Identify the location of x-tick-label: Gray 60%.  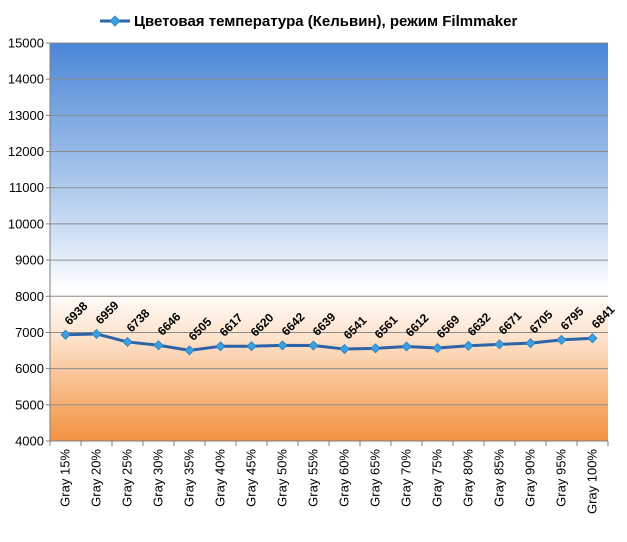
(344, 478).